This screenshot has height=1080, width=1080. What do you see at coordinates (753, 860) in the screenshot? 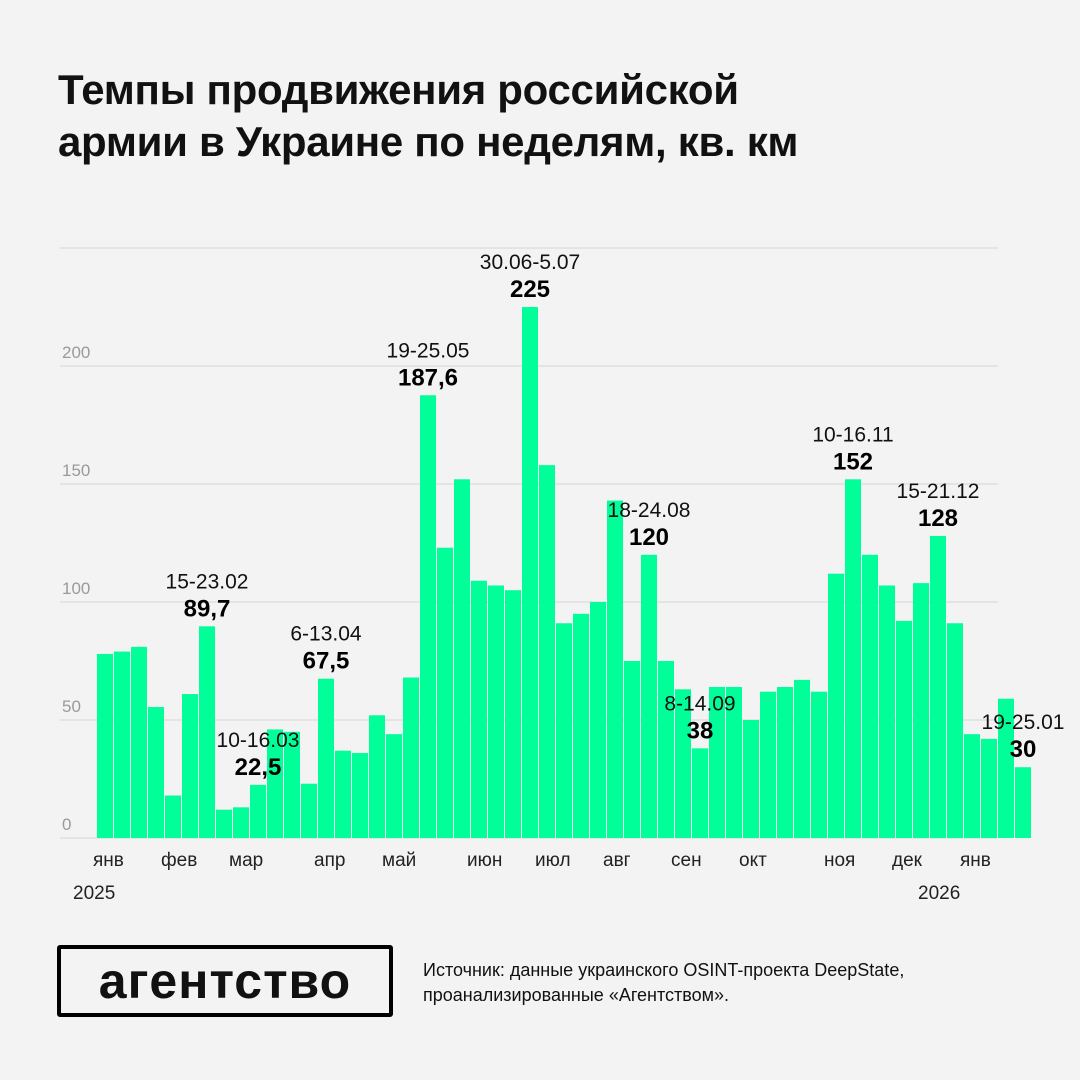
I see `x-tick-label: окт` at bounding box center [753, 860].